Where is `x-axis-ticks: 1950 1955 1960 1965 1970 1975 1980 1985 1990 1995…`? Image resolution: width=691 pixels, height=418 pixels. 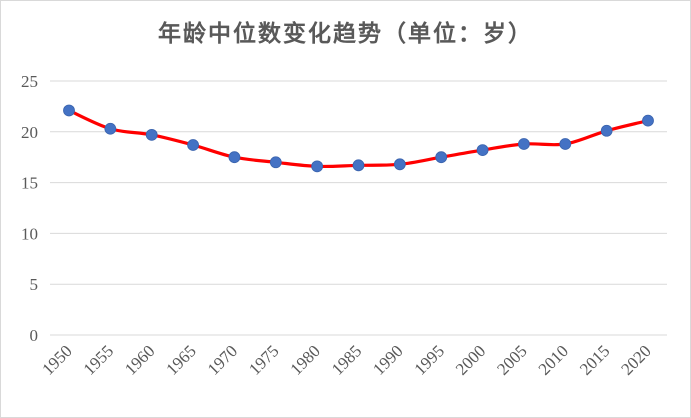 x-axis-ticks: 1950 1955 1960 1965 1970 1975 1980 1985 1990 1995… is located at coordinates (346, 359).